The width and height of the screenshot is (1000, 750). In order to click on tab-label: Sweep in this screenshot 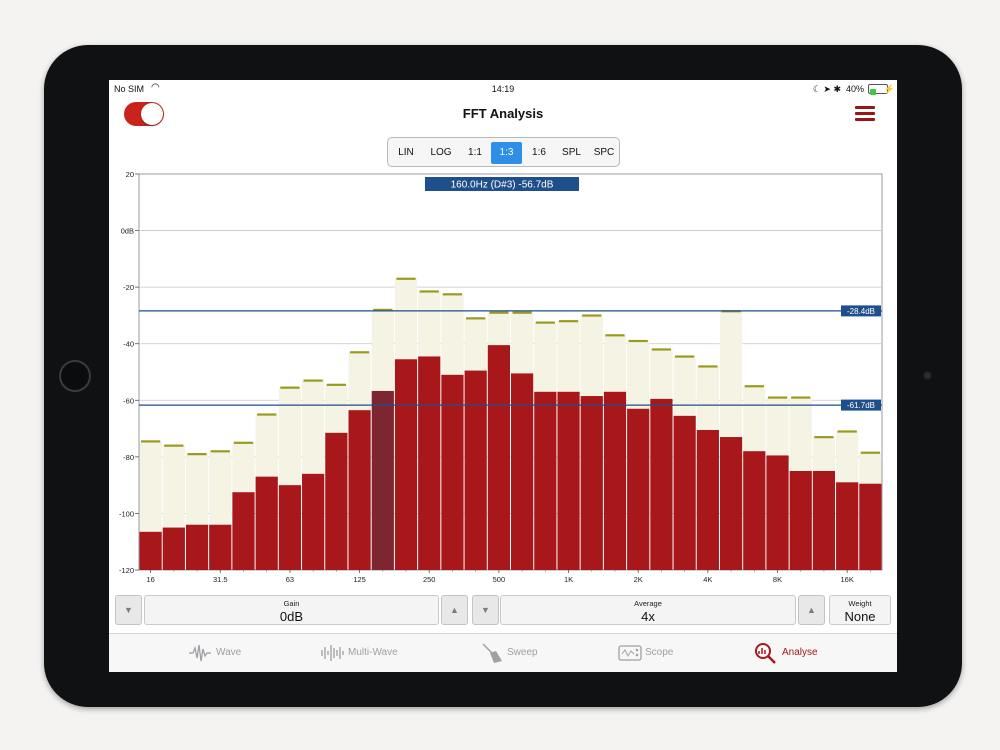, I will do `click(522, 652)`.